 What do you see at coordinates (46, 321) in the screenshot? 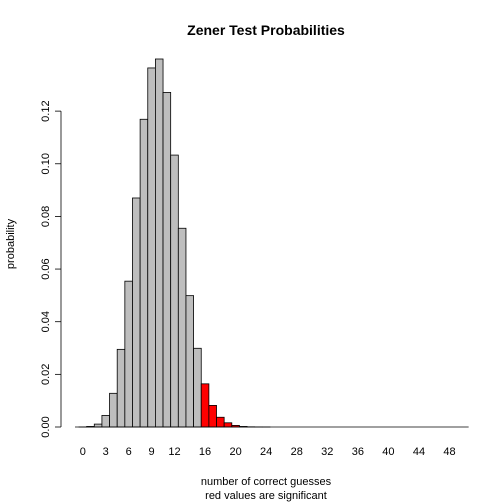
I see `y-tick-label: 0.04` at bounding box center [46, 321].